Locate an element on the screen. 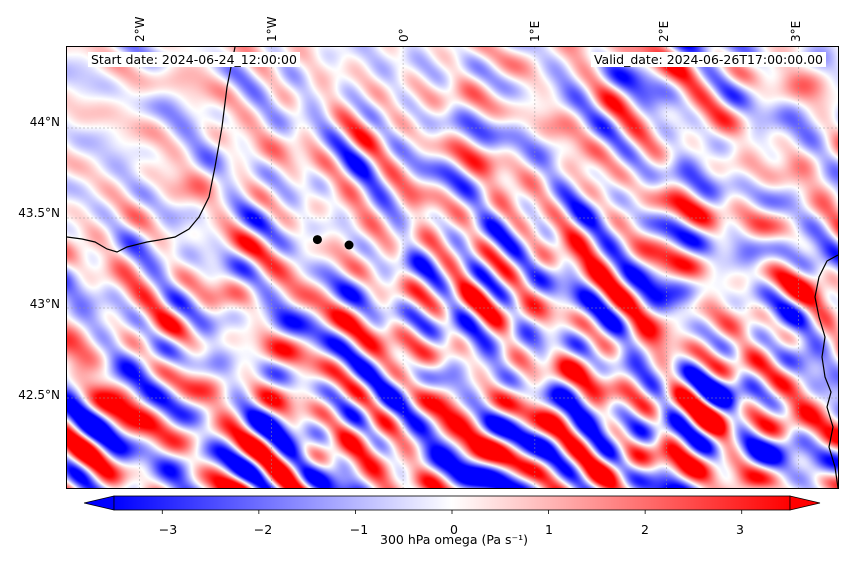  start-date-label: Start date: 2024-06-24_12:00:00 is located at coordinates (194, 59).